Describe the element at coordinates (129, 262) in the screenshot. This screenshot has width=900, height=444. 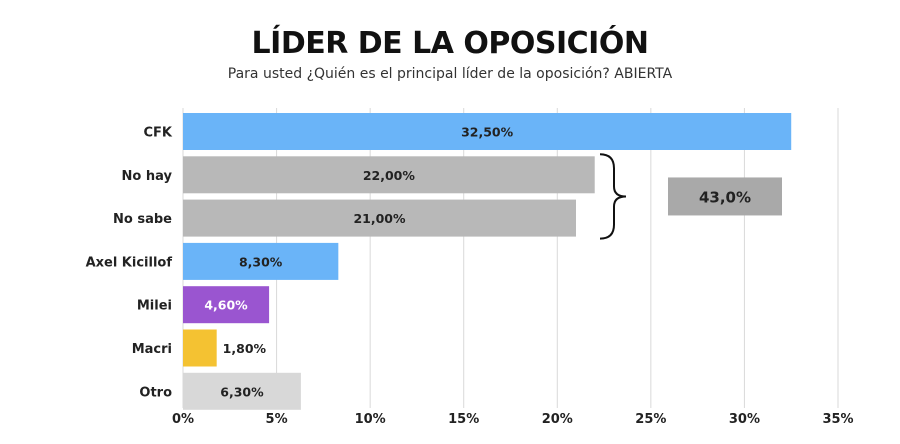
I see `category-label: Axel Kicillof` at that location.